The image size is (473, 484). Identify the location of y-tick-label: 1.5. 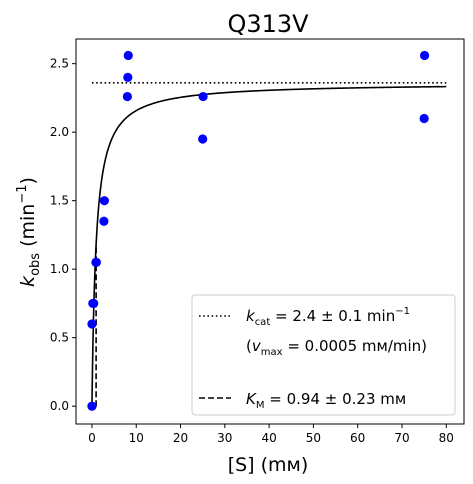
(59, 201).